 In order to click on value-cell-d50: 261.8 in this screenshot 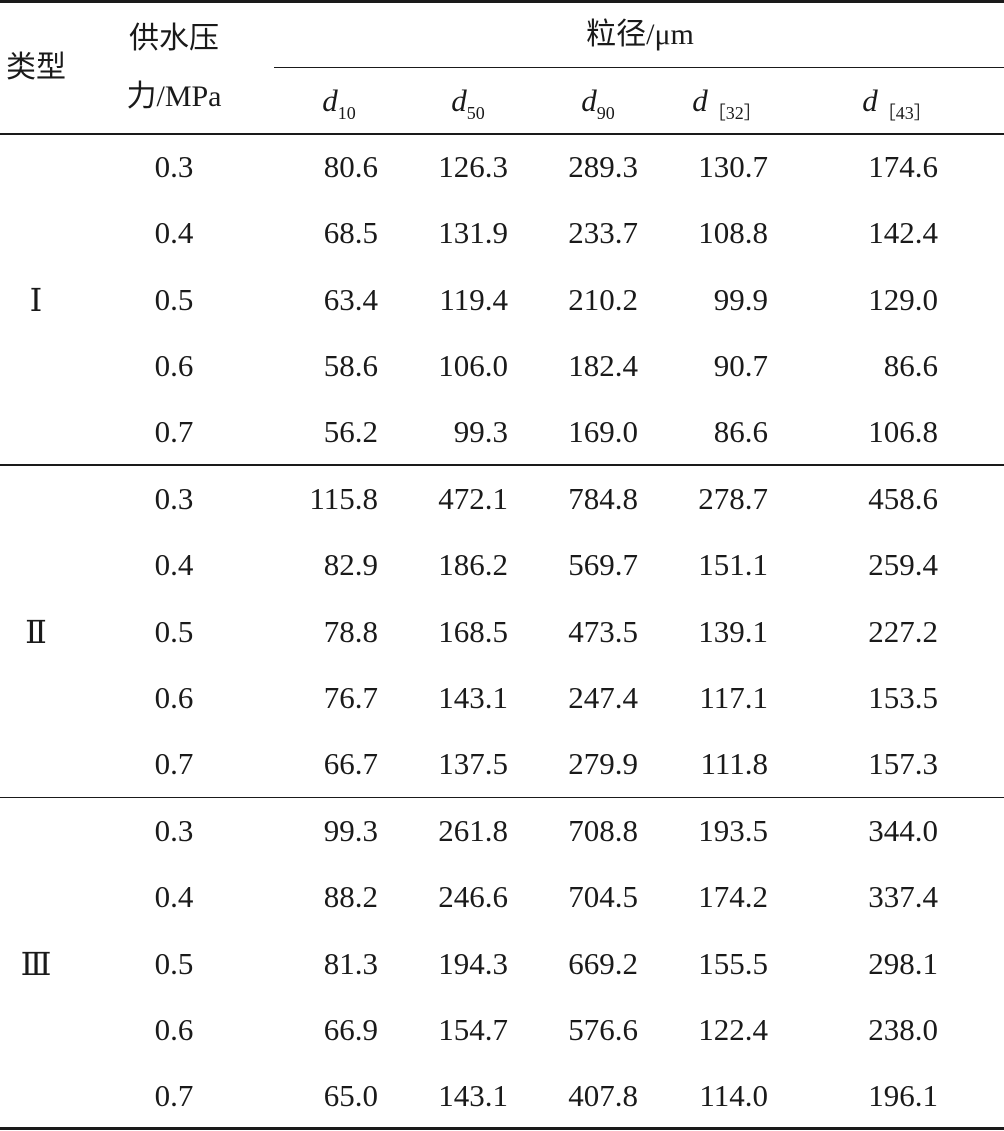, I will do `click(473, 830)`.